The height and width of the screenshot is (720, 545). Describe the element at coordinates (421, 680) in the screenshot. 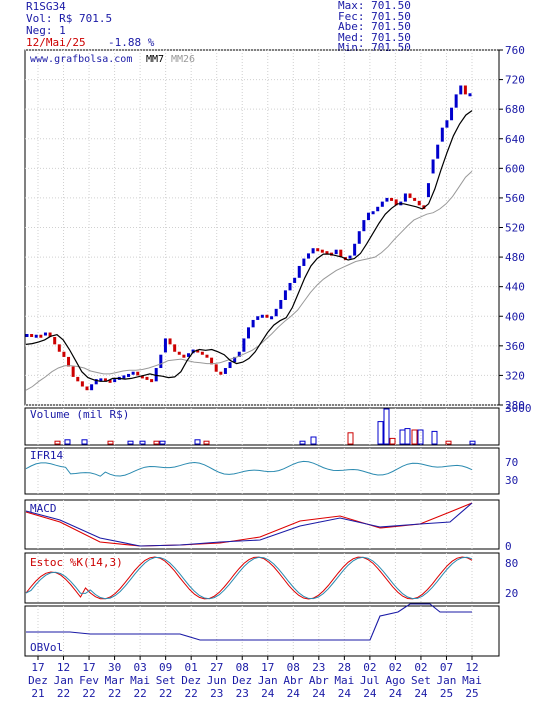

I see `x-tick-month: Set` at that location.